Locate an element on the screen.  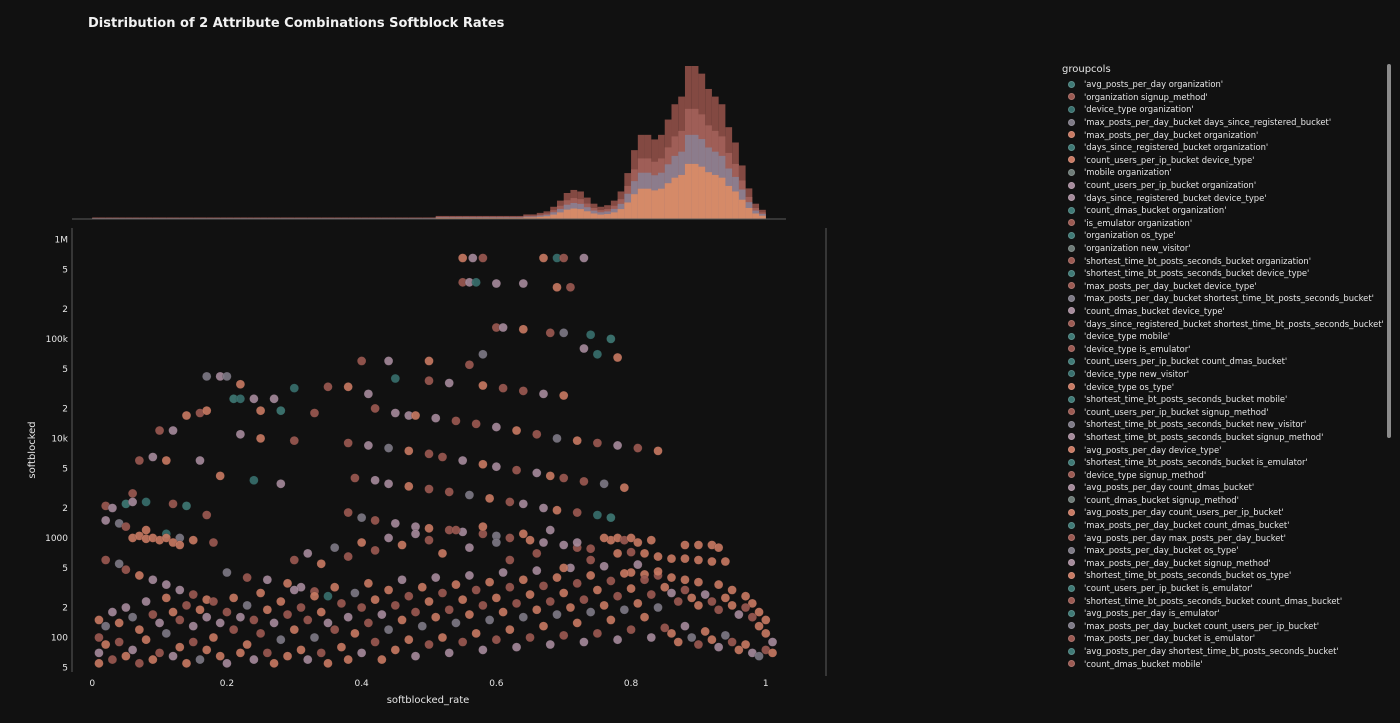
legend-item: 'max_posts_per_day_bucket organization' is located at coordinates (1227, 134).